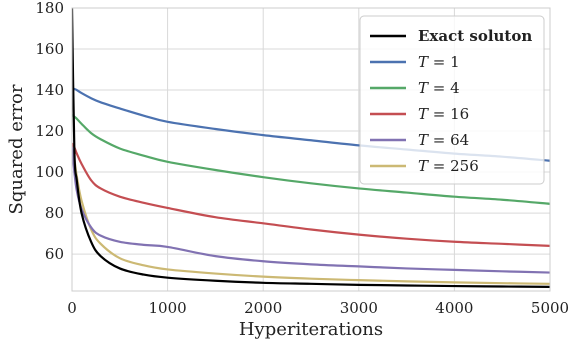  What do you see at coordinates (49, 131) in the screenshot?
I see `y-tick-label: 120` at bounding box center [49, 131].